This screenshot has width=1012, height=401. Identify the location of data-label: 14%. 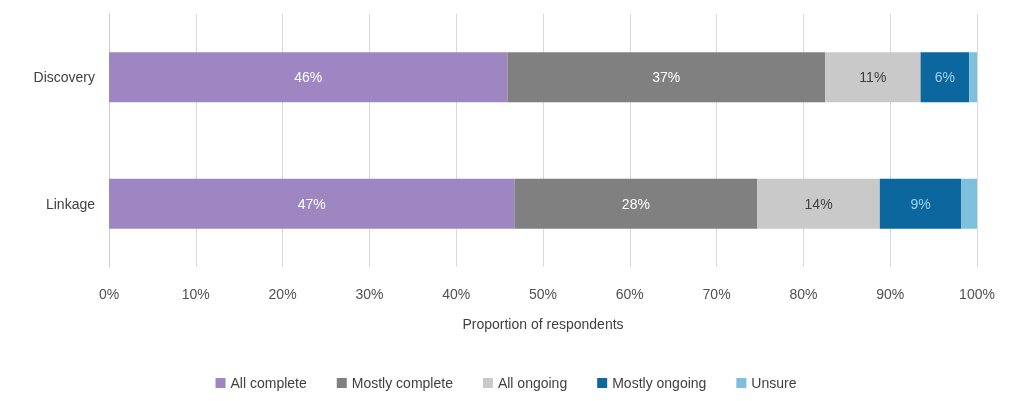
(818, 203).